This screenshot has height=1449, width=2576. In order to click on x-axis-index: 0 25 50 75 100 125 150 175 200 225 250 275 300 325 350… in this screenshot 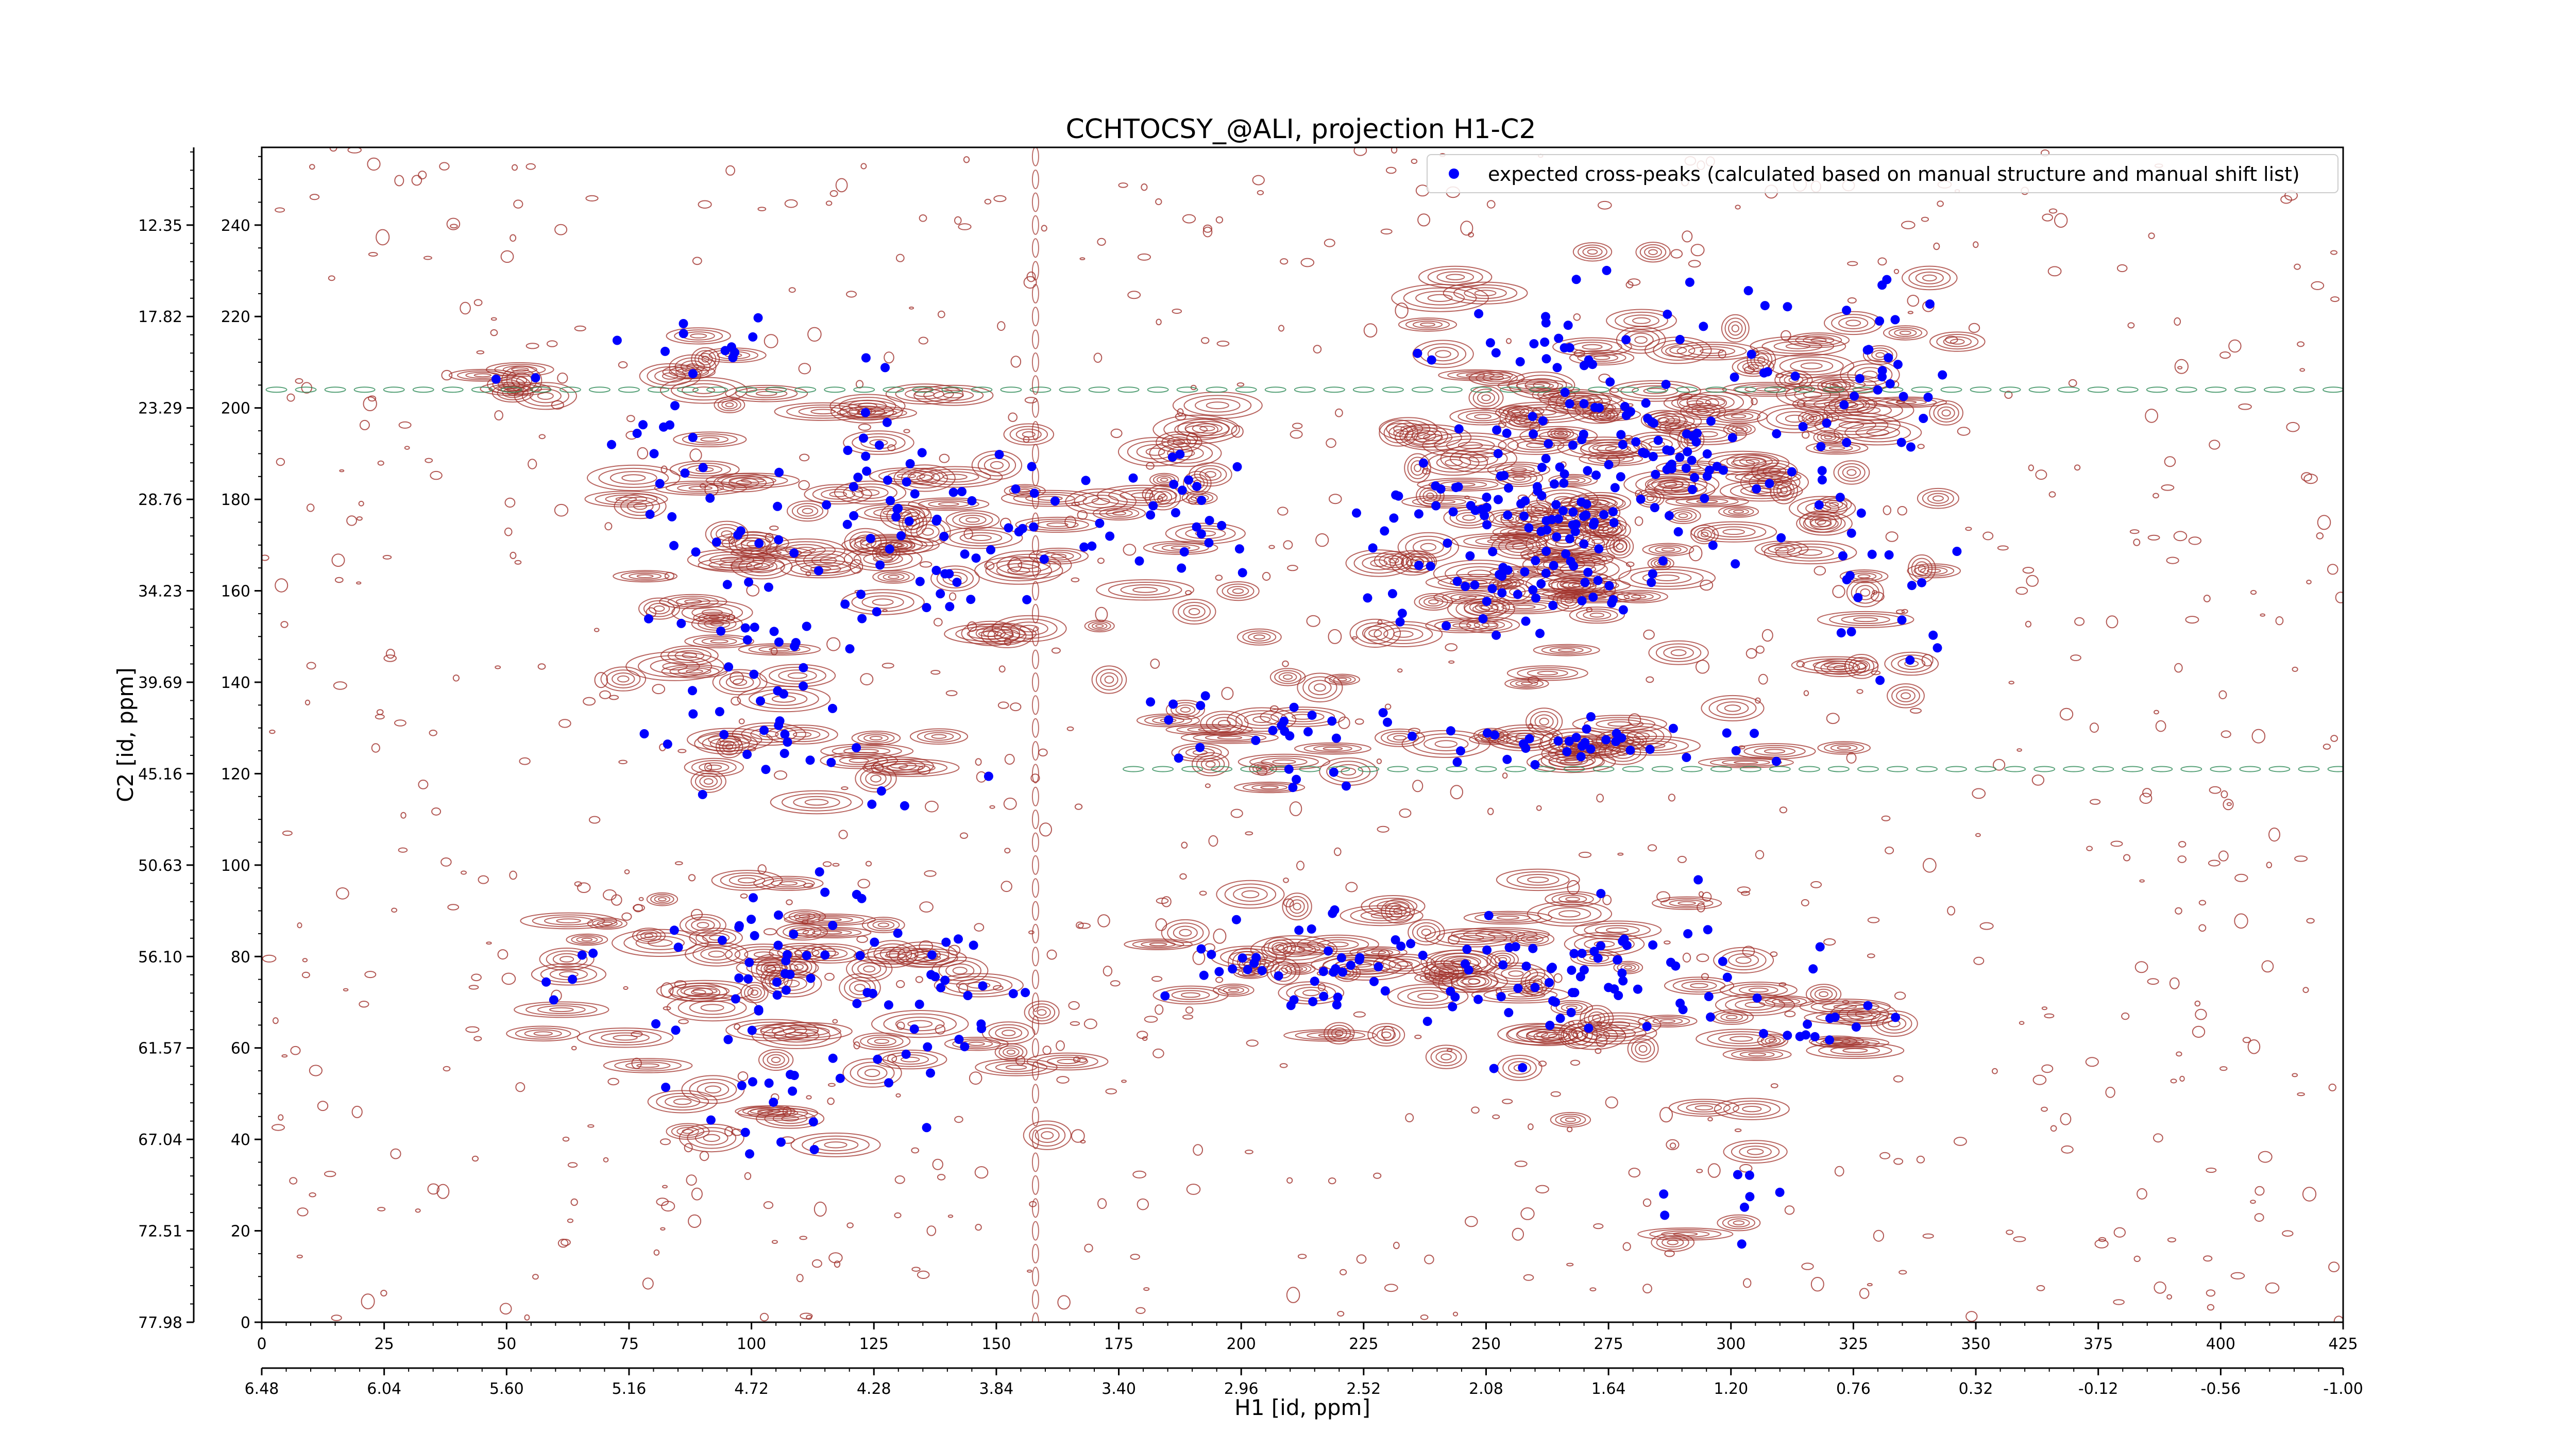, I will do `click(1307, 1337)`.